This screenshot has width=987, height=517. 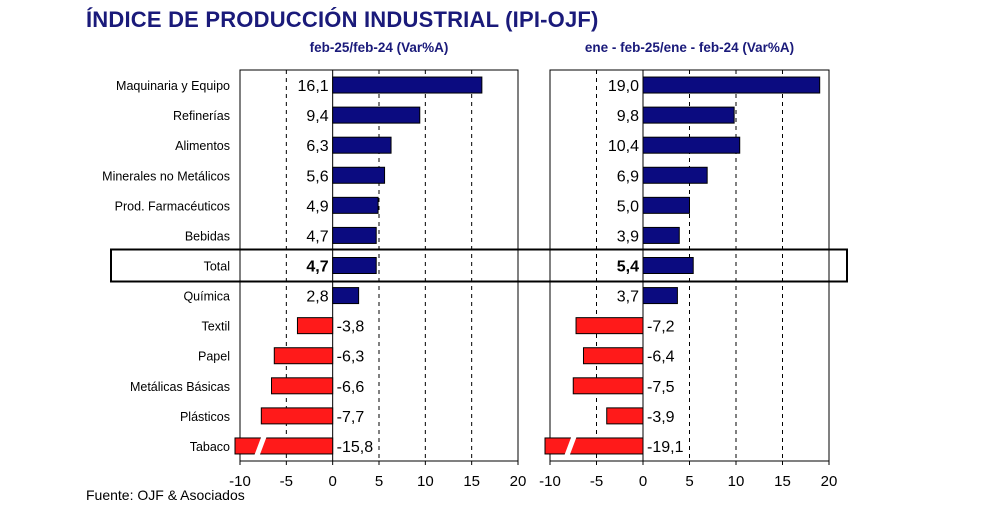 I want to click on category-label: Alimentos, so click(x=202, y=146).